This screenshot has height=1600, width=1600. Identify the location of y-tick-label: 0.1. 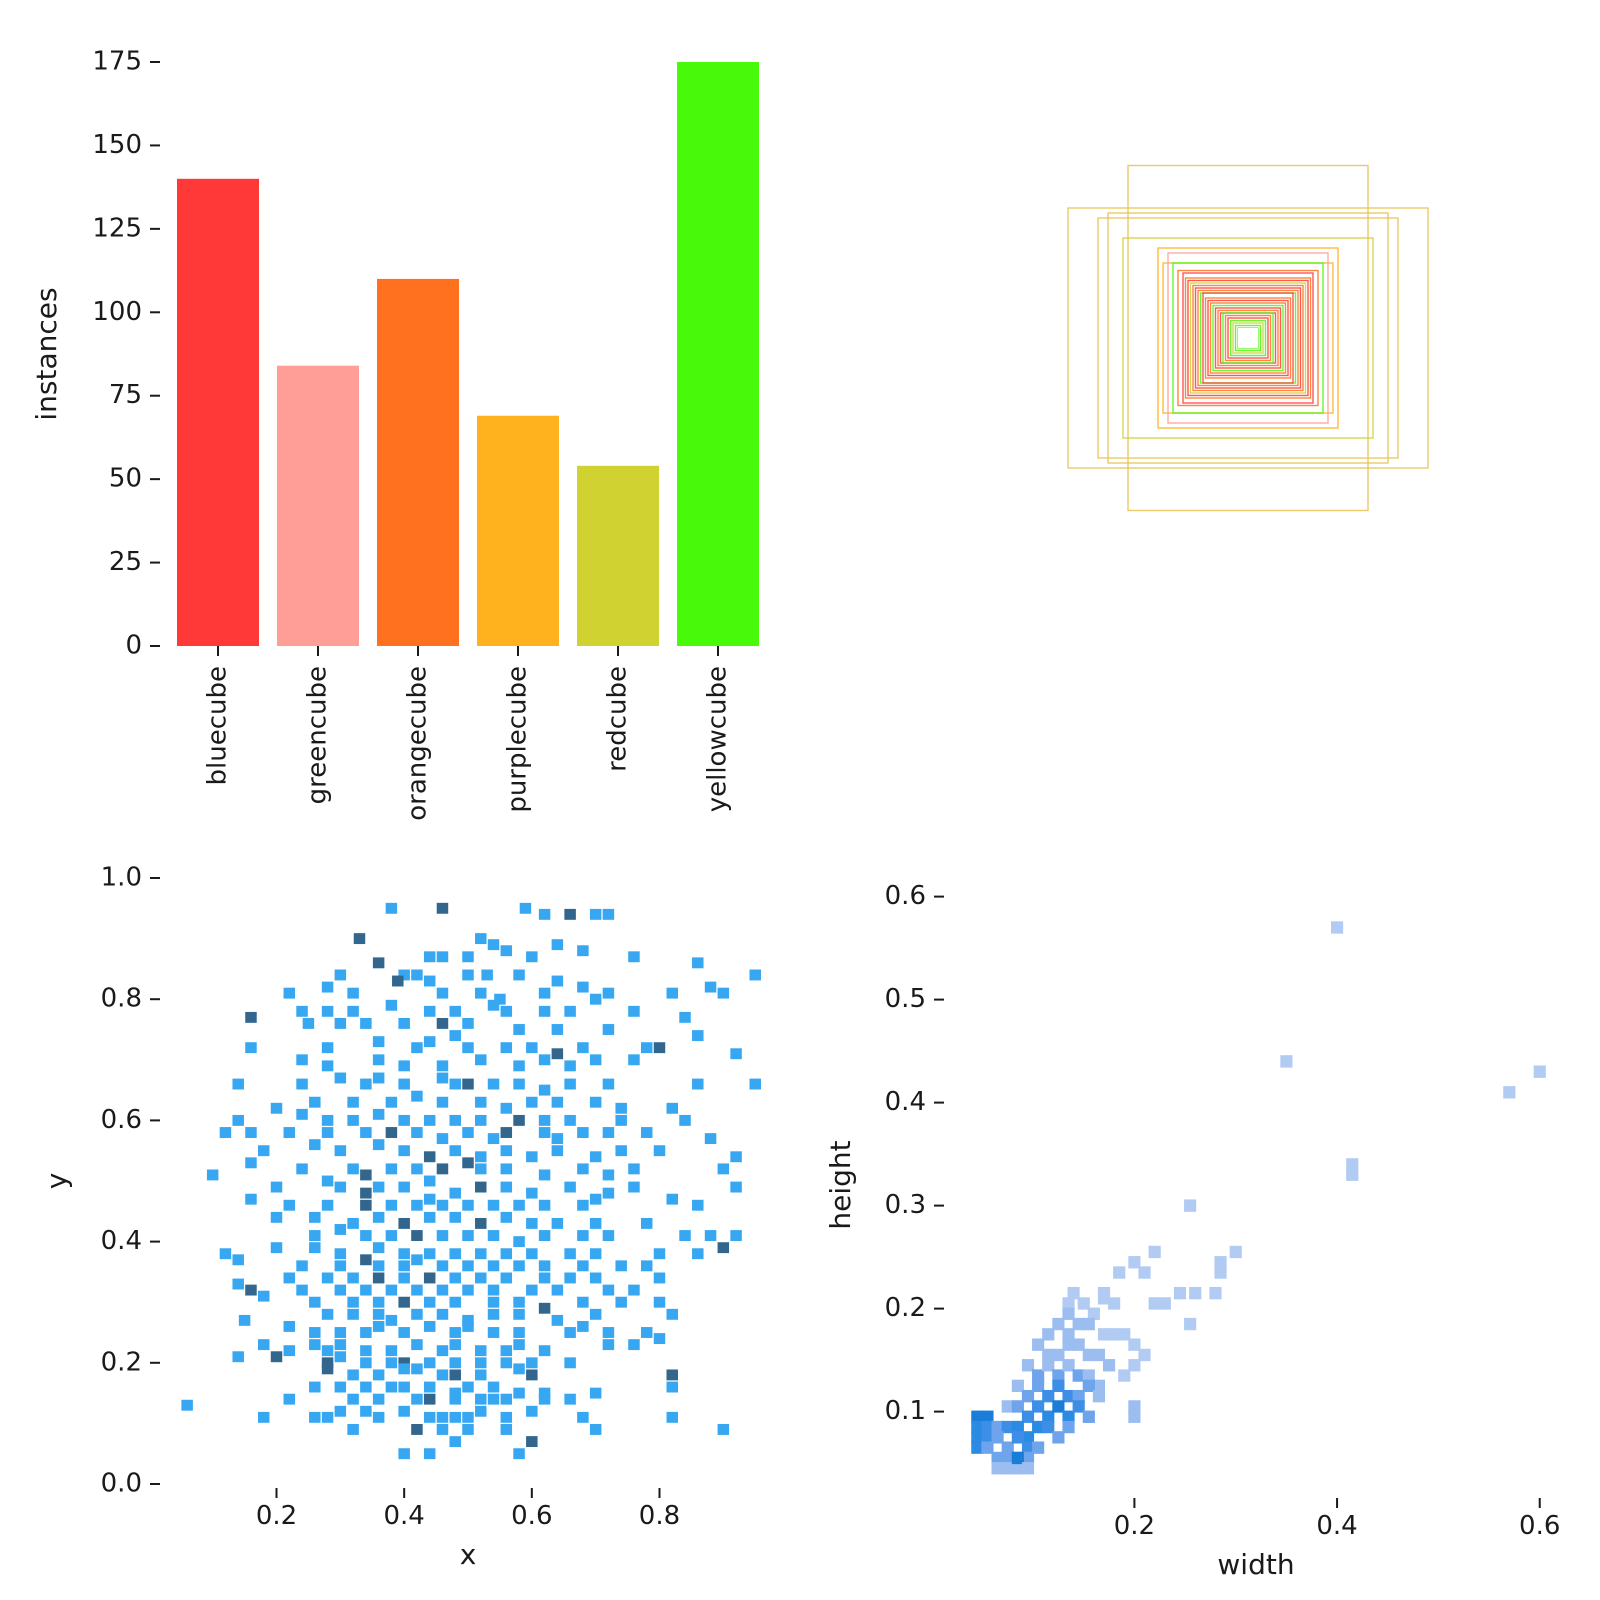
(905, 1411).